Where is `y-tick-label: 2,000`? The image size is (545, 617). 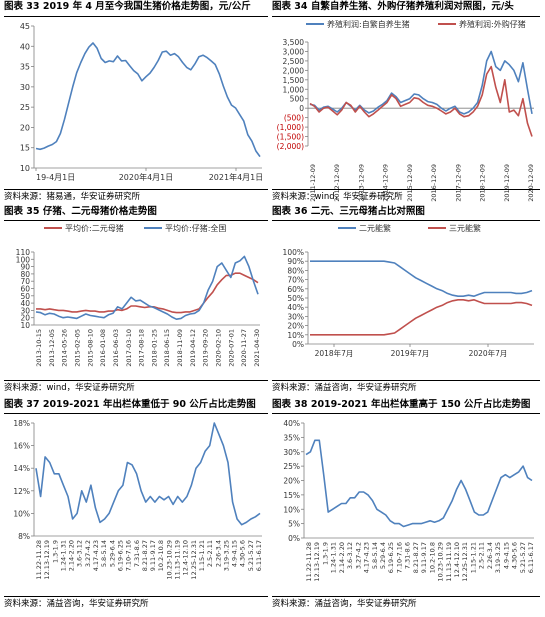 y-tick-label: 2,000 is located at coordinates (294, 70).